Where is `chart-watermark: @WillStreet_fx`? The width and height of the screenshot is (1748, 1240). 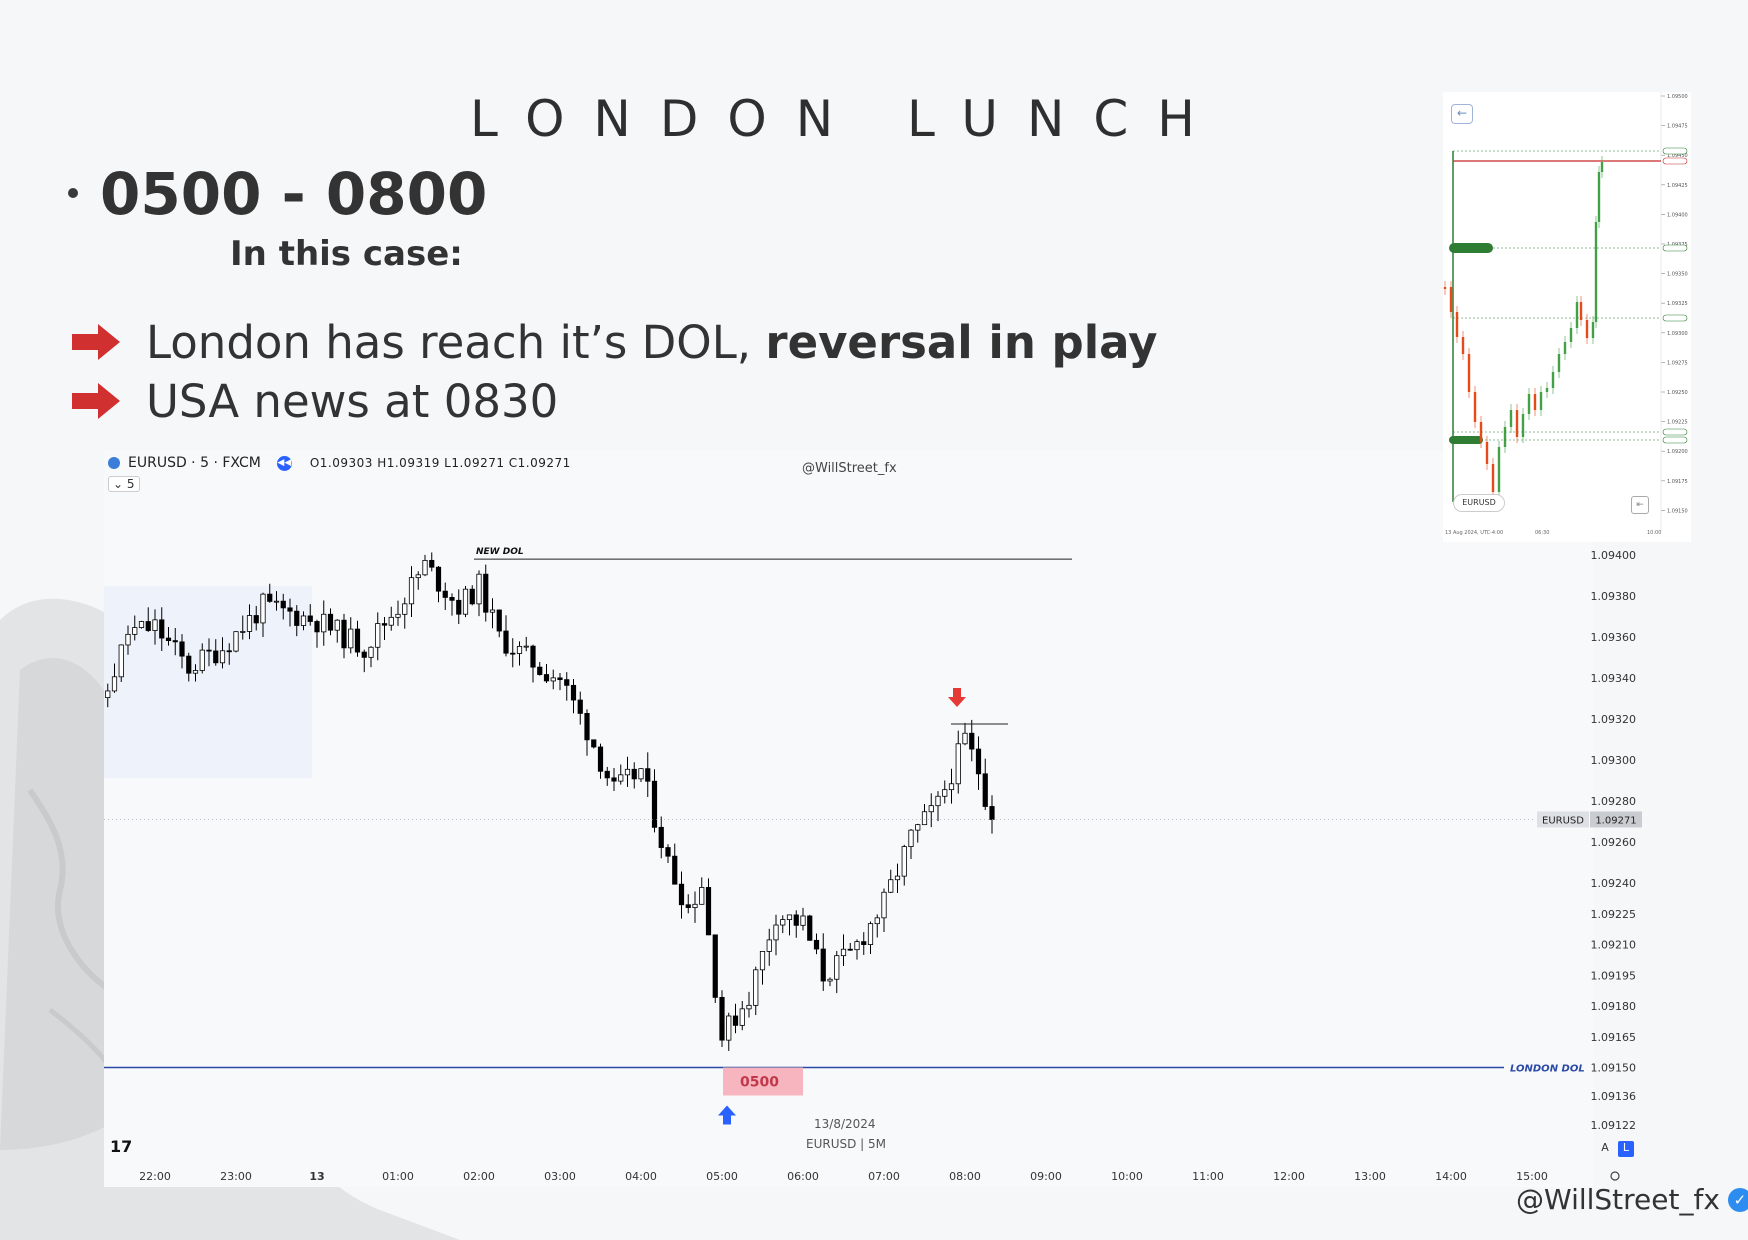 chart-watermark: @WillStreet_fx is located at coordinates (849, 468).